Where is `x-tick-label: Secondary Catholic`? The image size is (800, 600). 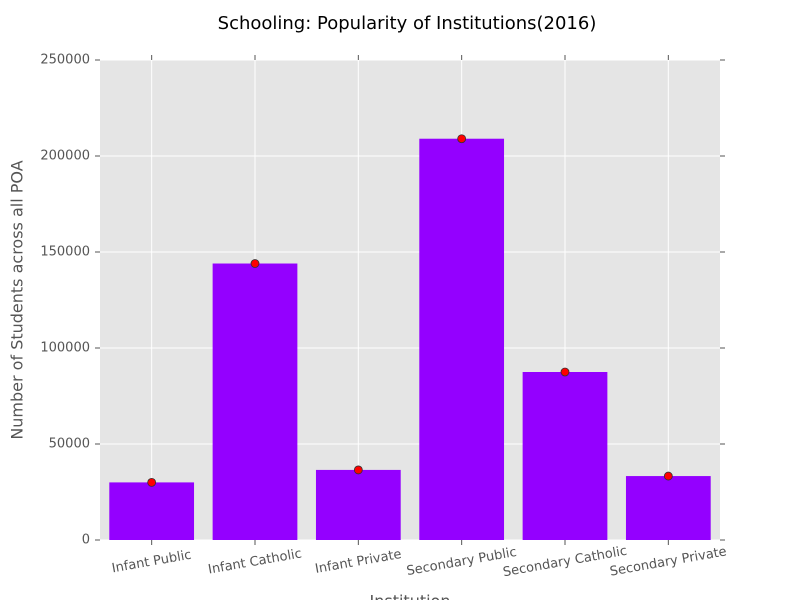
x-tick-label: Secondary Catholic is located at coordinates (565, 562).